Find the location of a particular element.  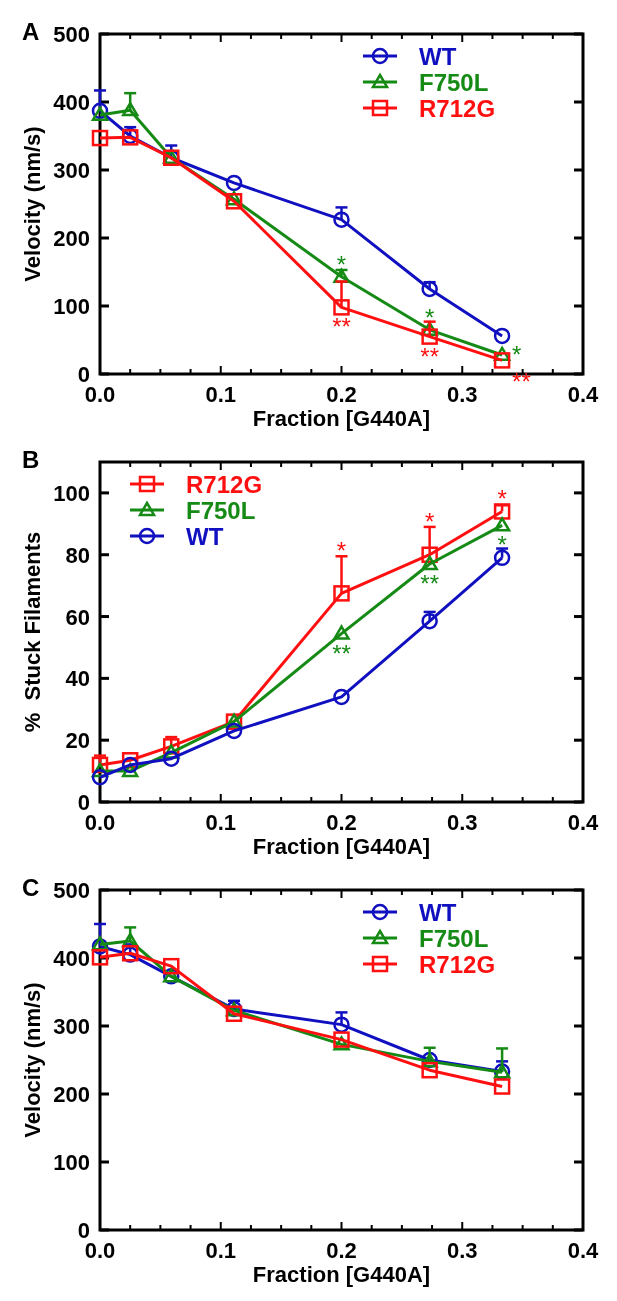

y-tick-label: 20 is located at coordinates (77, 741).